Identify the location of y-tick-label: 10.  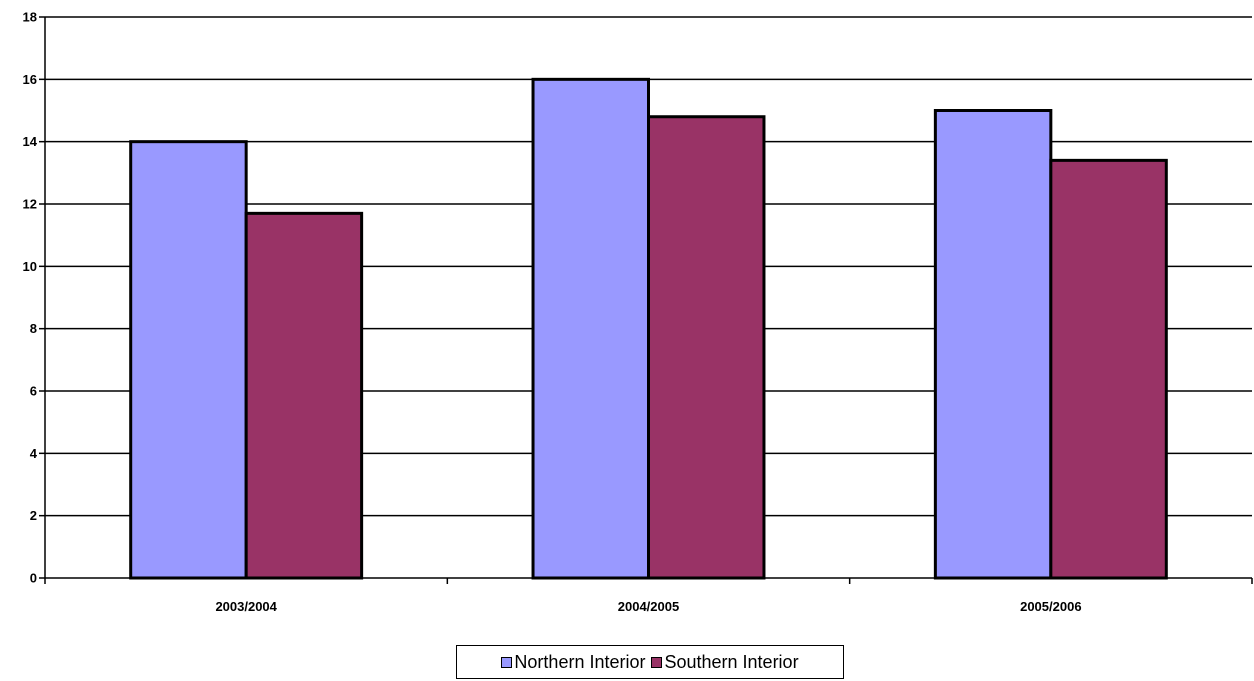
(30, 266).